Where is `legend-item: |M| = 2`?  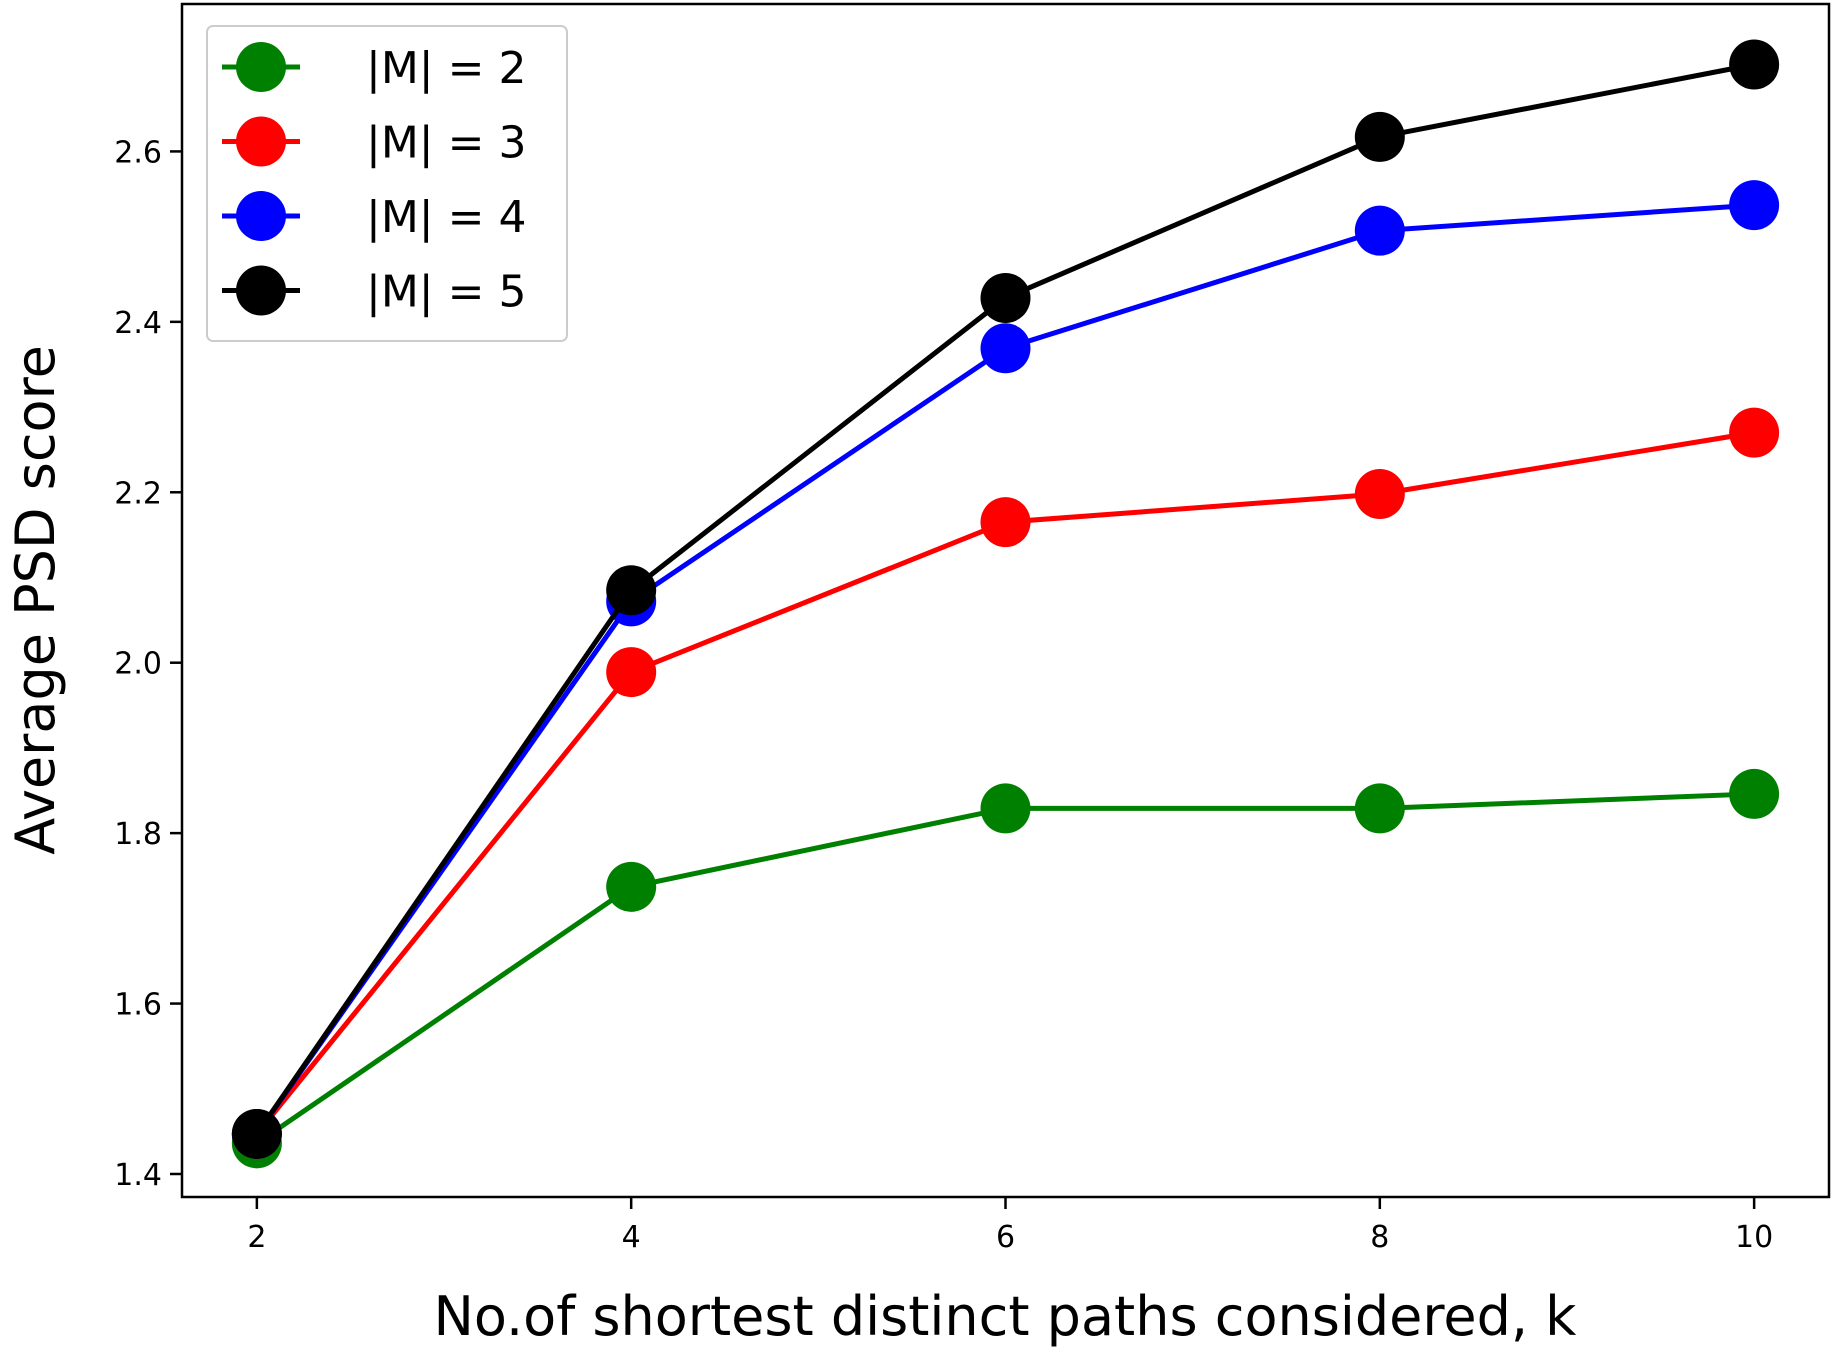
legend-item: |M| = 2 is located at coordinates (374, 68).